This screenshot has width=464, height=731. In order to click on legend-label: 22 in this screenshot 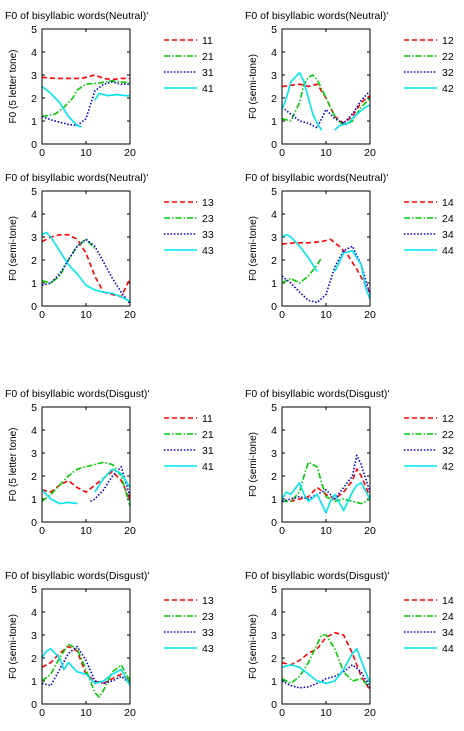, I will do `click(448, 435)`.